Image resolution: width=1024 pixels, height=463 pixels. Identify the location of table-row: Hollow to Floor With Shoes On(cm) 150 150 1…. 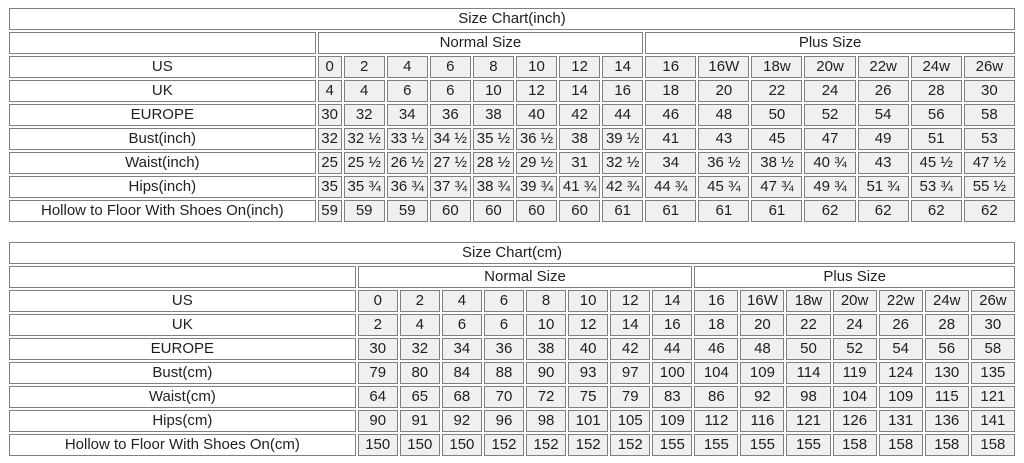
(512, 445).